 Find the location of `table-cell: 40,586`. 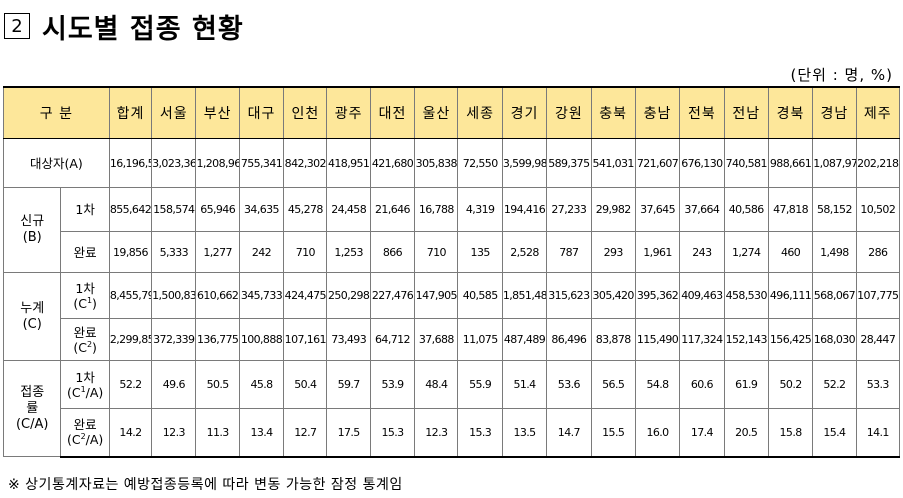

table-cell: 40,586 is located at coordinates (746, 209).